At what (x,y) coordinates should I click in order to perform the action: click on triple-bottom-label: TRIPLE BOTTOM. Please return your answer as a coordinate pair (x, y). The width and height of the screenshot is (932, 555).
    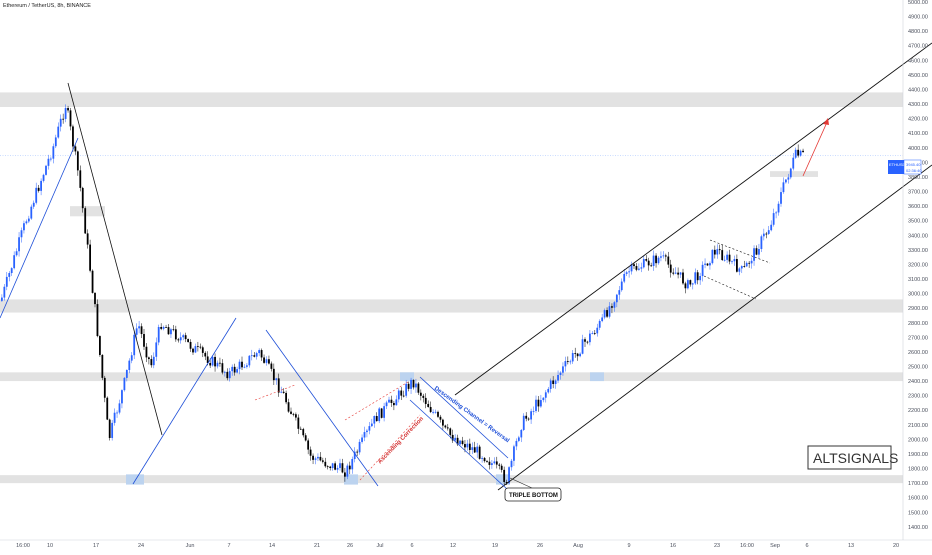
    Looking at the image, I should click on (533, 496).